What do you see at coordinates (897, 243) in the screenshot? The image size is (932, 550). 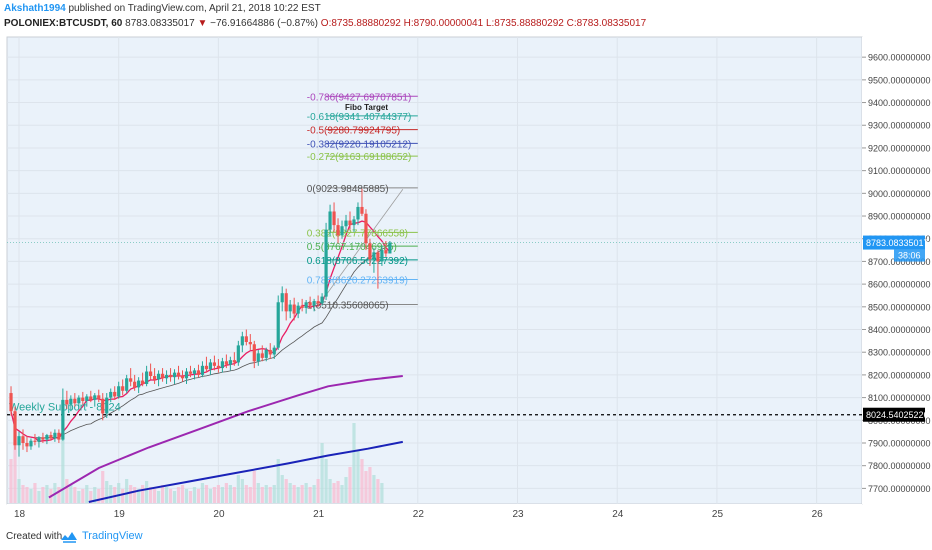 I see `current-price-label: 8783.08335017` at bounding box center [897, 243].